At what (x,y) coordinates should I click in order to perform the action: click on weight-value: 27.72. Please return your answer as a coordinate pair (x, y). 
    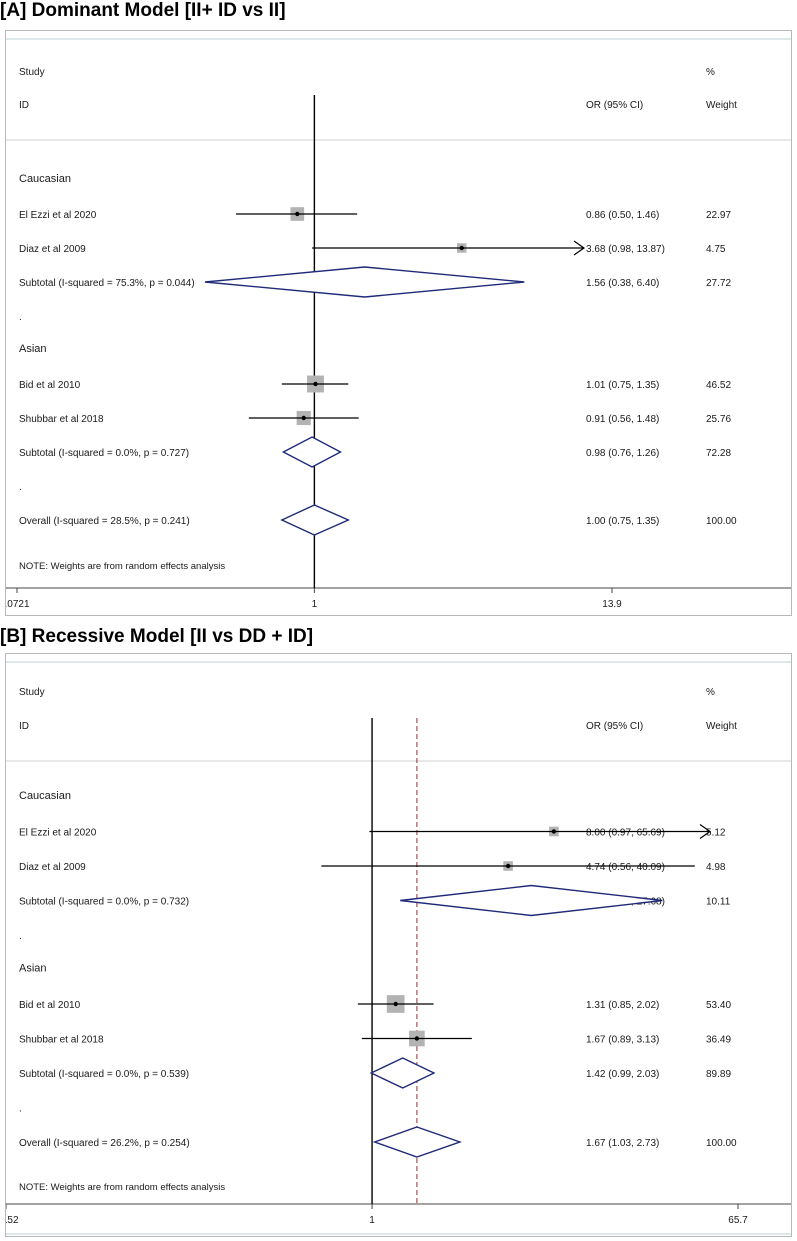
    Looking at the image, I should click on (718, 283).